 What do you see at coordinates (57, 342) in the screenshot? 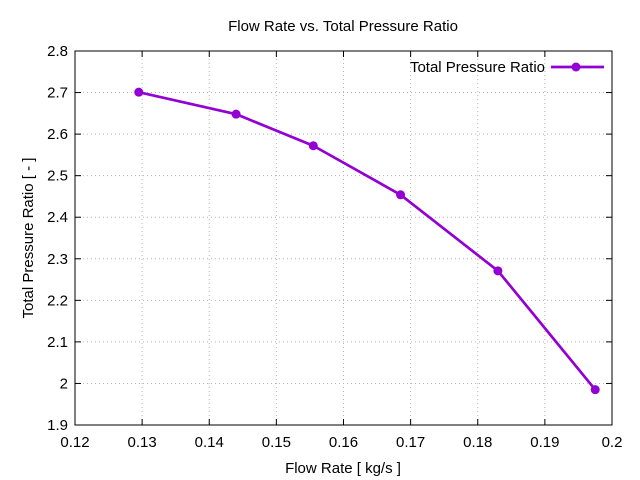
I see `y-tick-label: 2.1` at bounding box center [57, 342].